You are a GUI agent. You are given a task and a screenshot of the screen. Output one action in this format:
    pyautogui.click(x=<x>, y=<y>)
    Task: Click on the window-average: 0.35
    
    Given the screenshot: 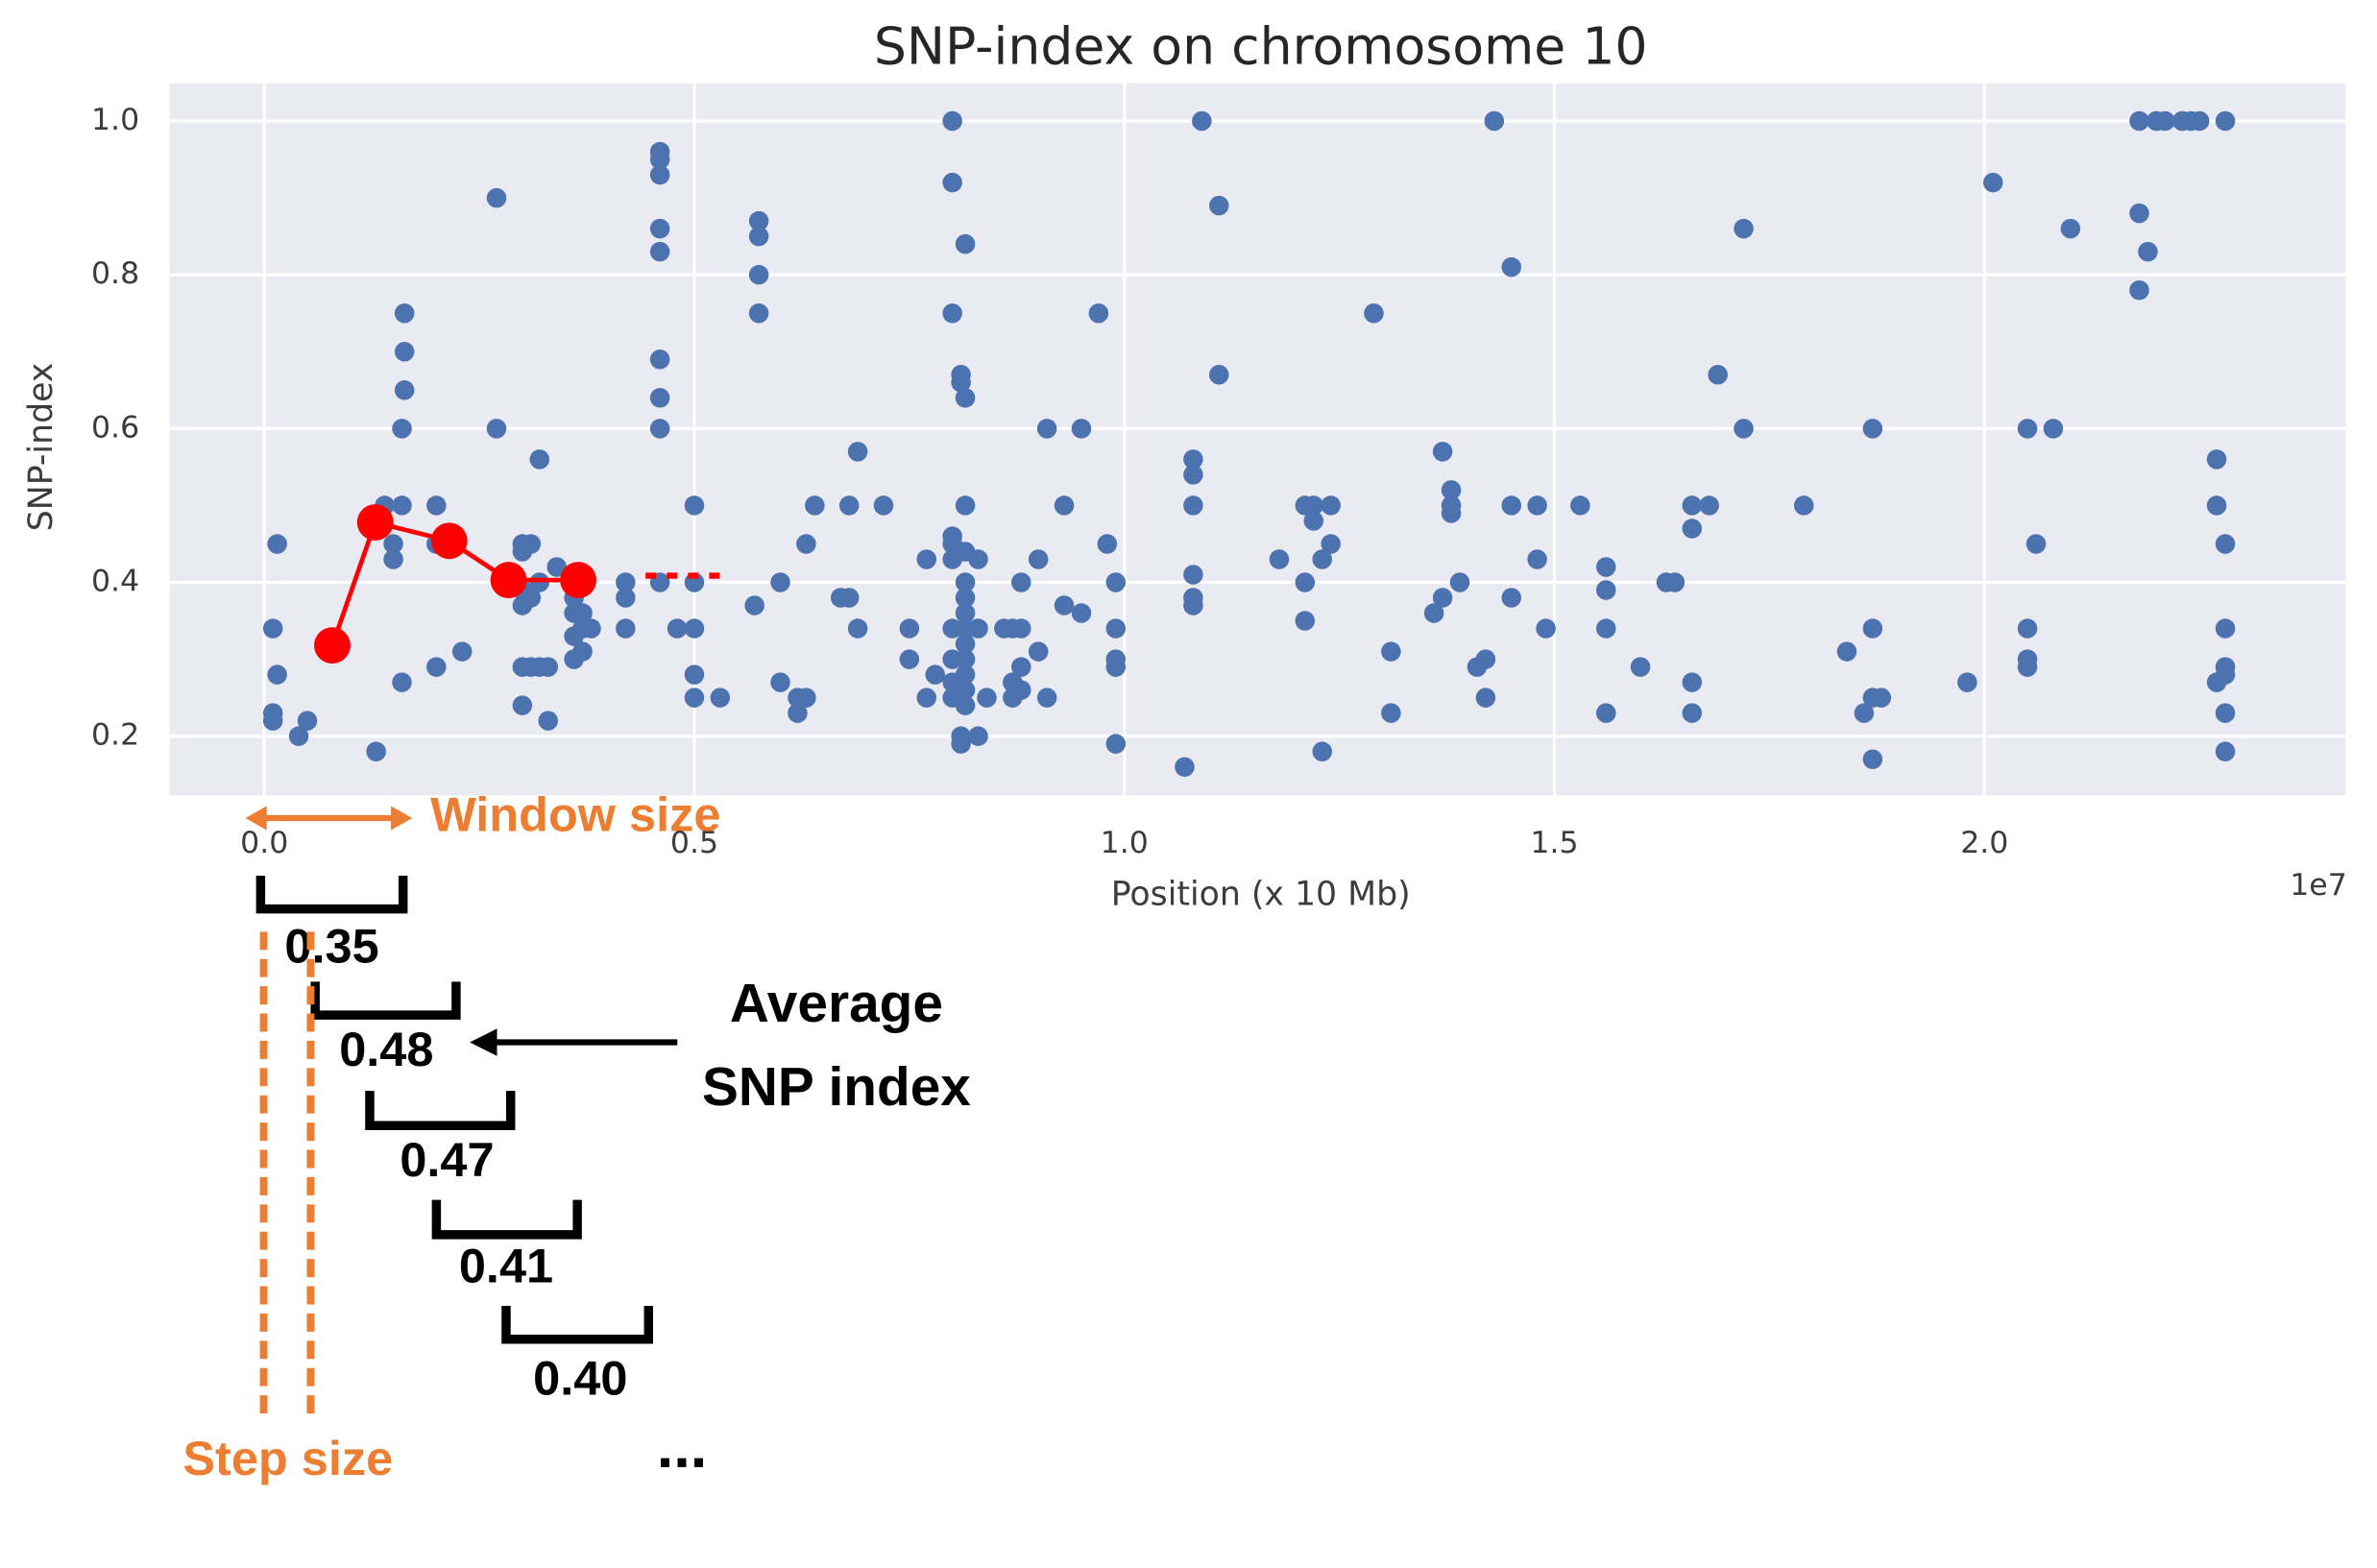 What is the action you would take?
    pyautogui.click(x=331, y=946)
    